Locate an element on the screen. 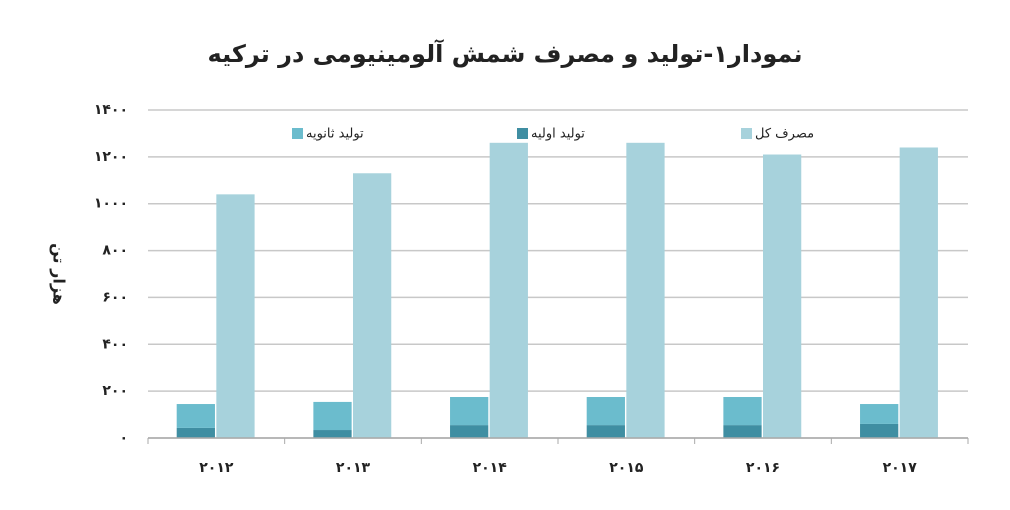 The height and width of the screenshot is (510, 1010). y-axis-label: هزار تن is located at coordinates (59, 274).